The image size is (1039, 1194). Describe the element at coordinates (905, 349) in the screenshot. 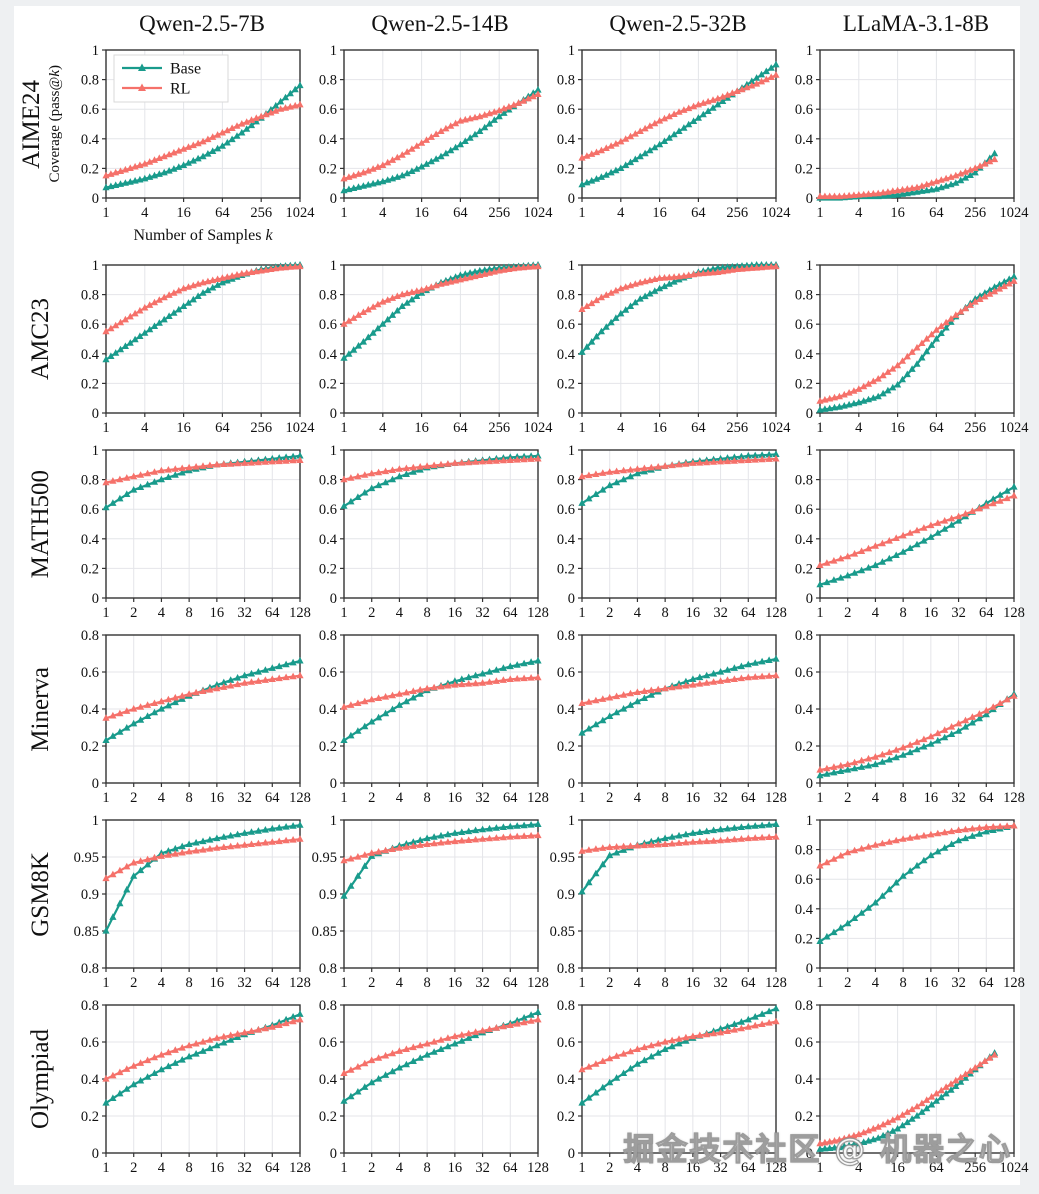

I see `chart-amc23-llama-8b: 1 4 16 64 256 1024 0 0.2 0.4 0.6 0.8 1` at that location.